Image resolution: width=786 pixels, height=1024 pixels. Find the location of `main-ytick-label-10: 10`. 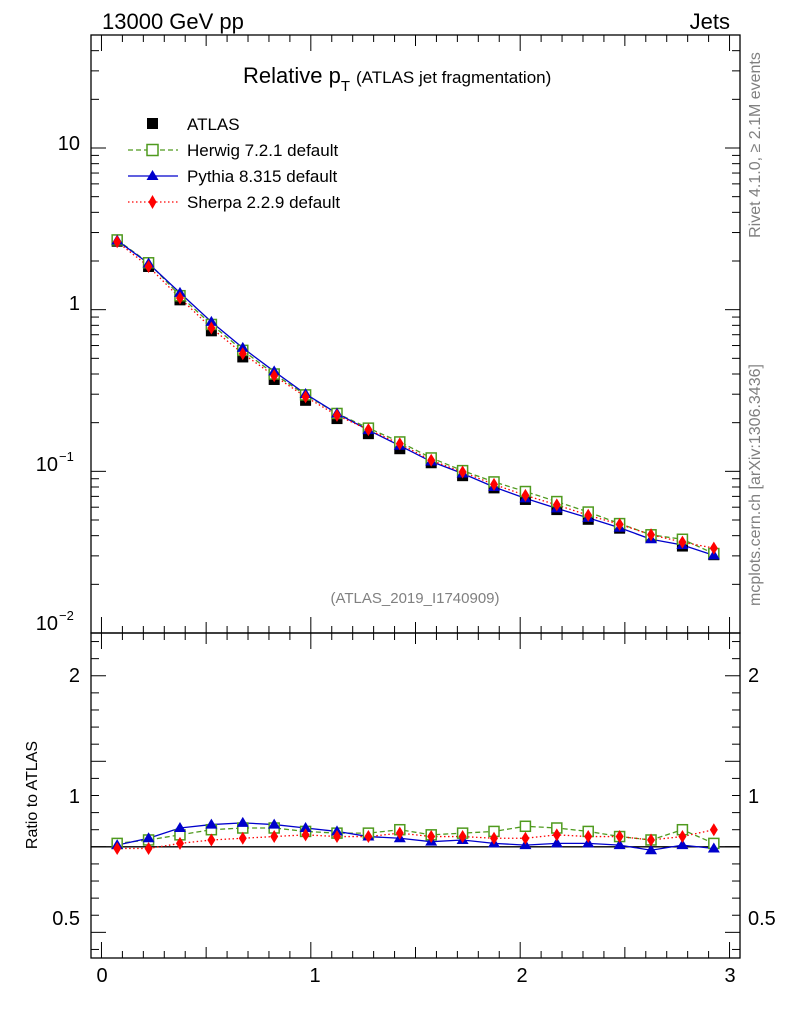

main-ytick-label-10: 10 is located at coordinates (69, 144).